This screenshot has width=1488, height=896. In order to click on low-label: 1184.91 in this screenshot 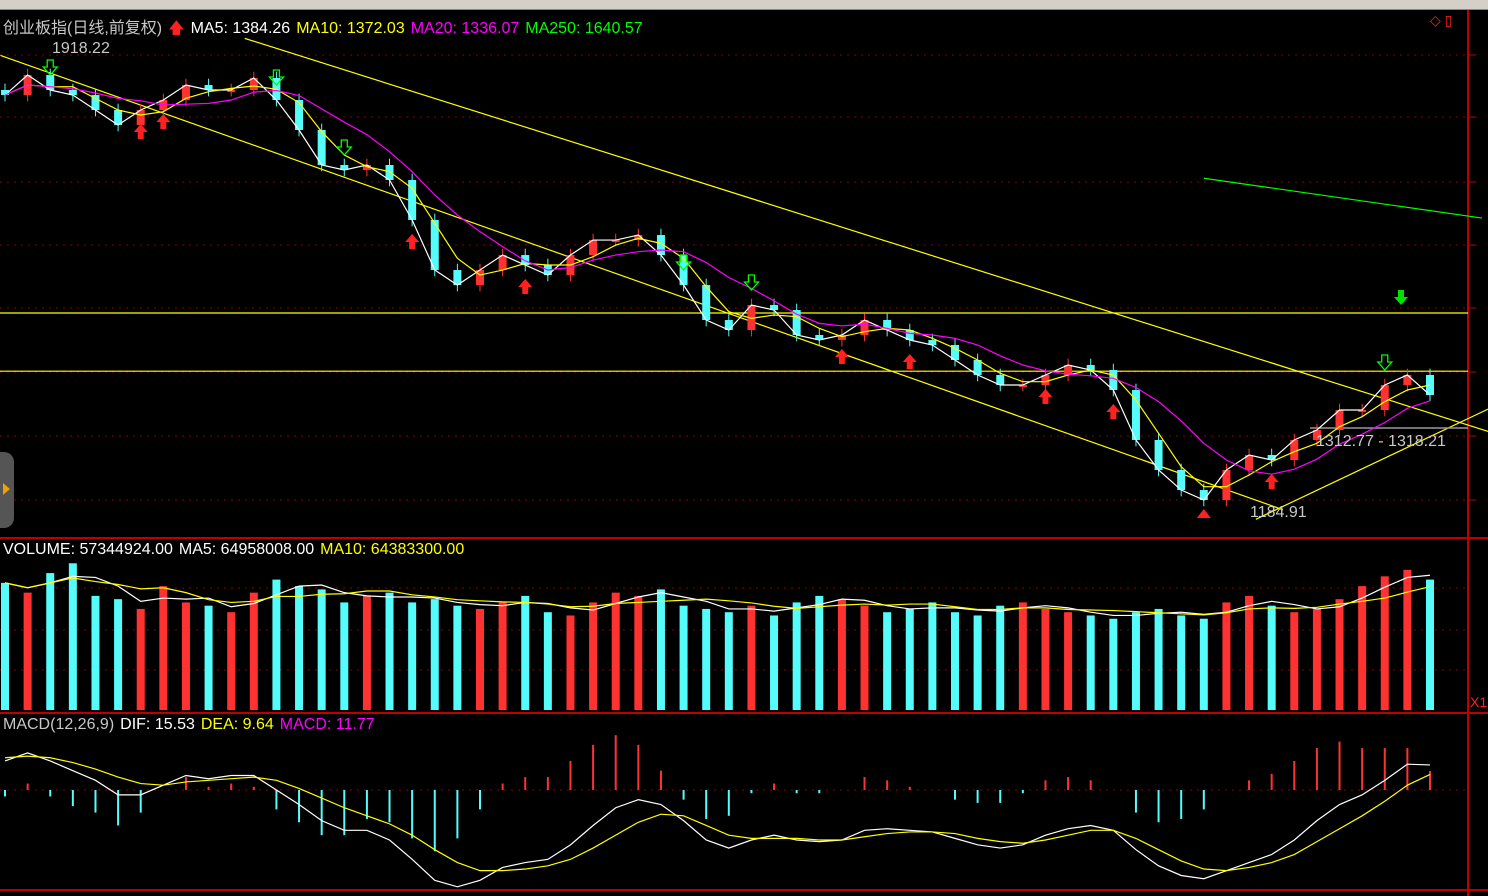, I will do `click(1278, 512)`.